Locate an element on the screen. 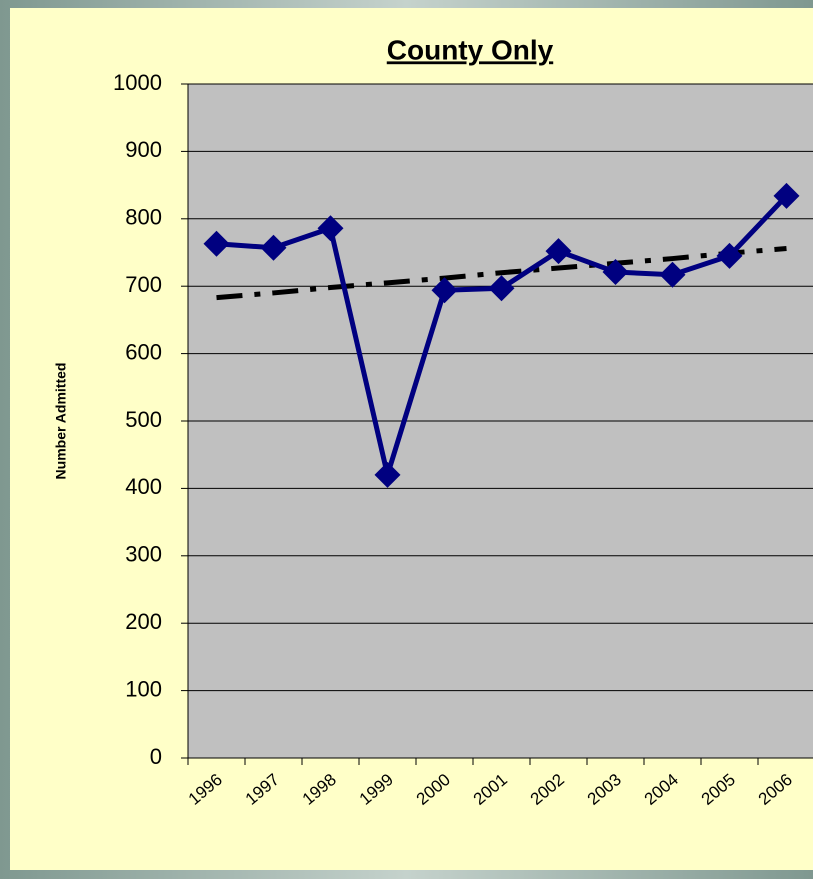 The height and width of the screenshot is (879, 813). y-tick-label: 0 is located at coordinates (156, 756).